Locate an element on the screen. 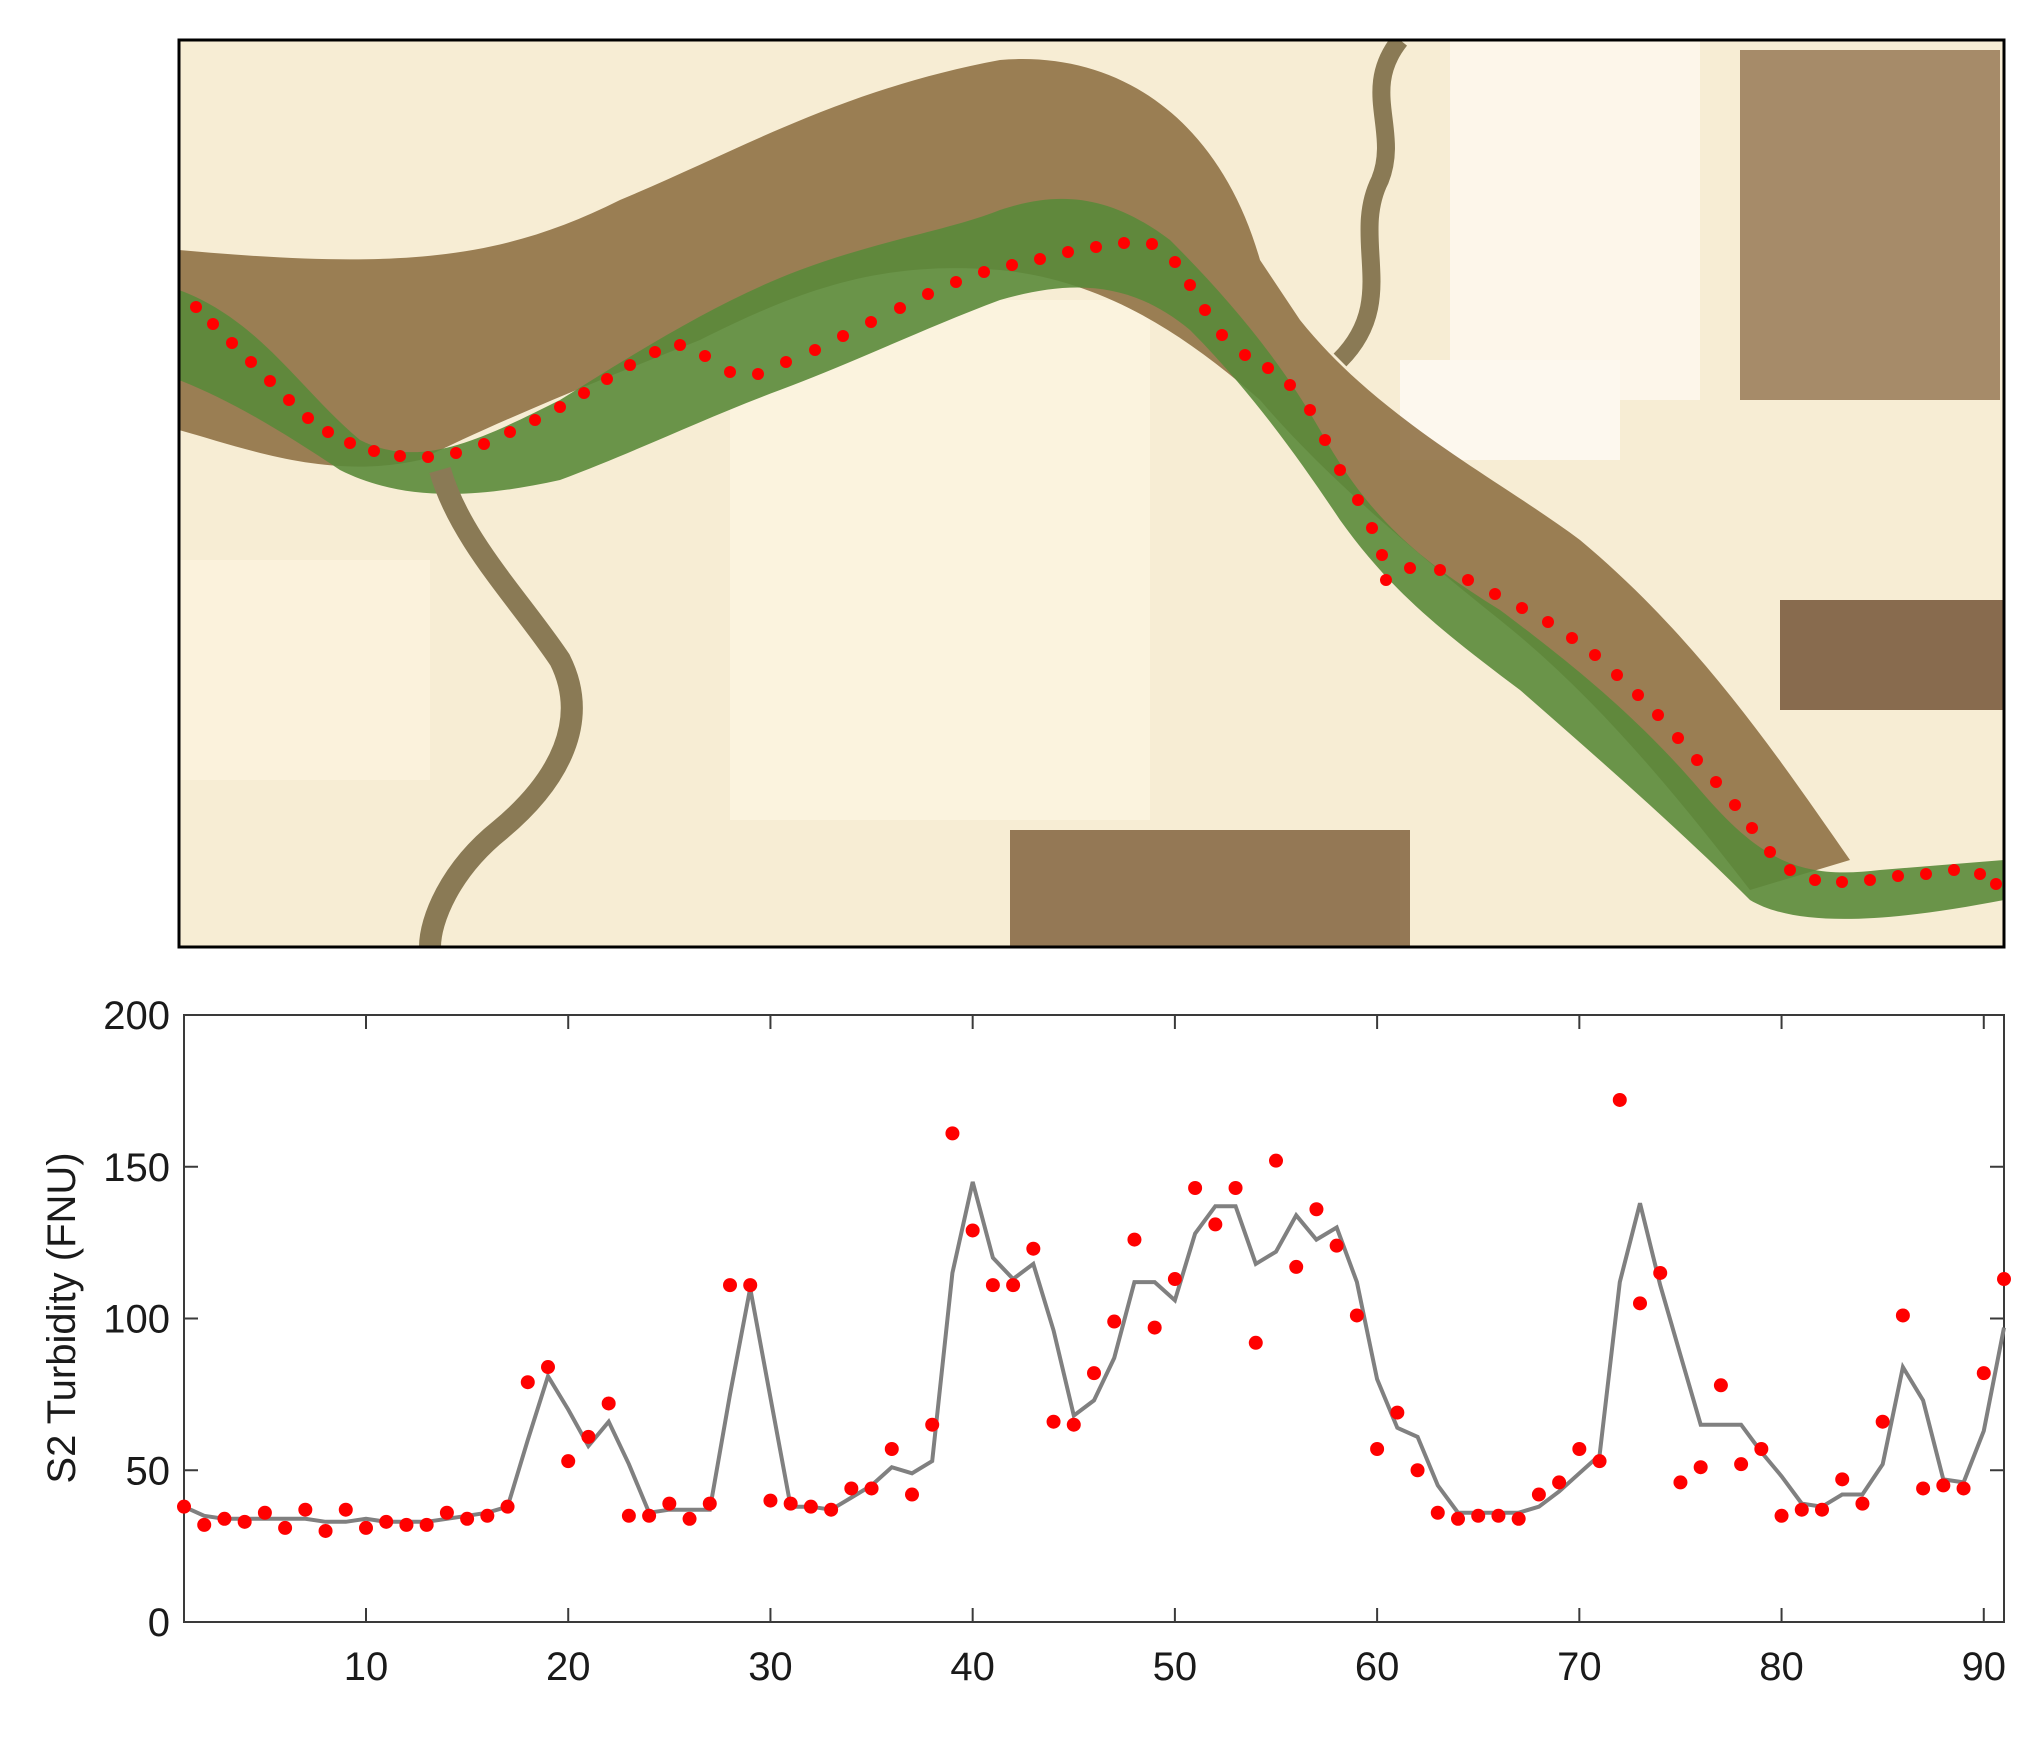  y-tick-label: 150 is located at coordinates (136, 1168).